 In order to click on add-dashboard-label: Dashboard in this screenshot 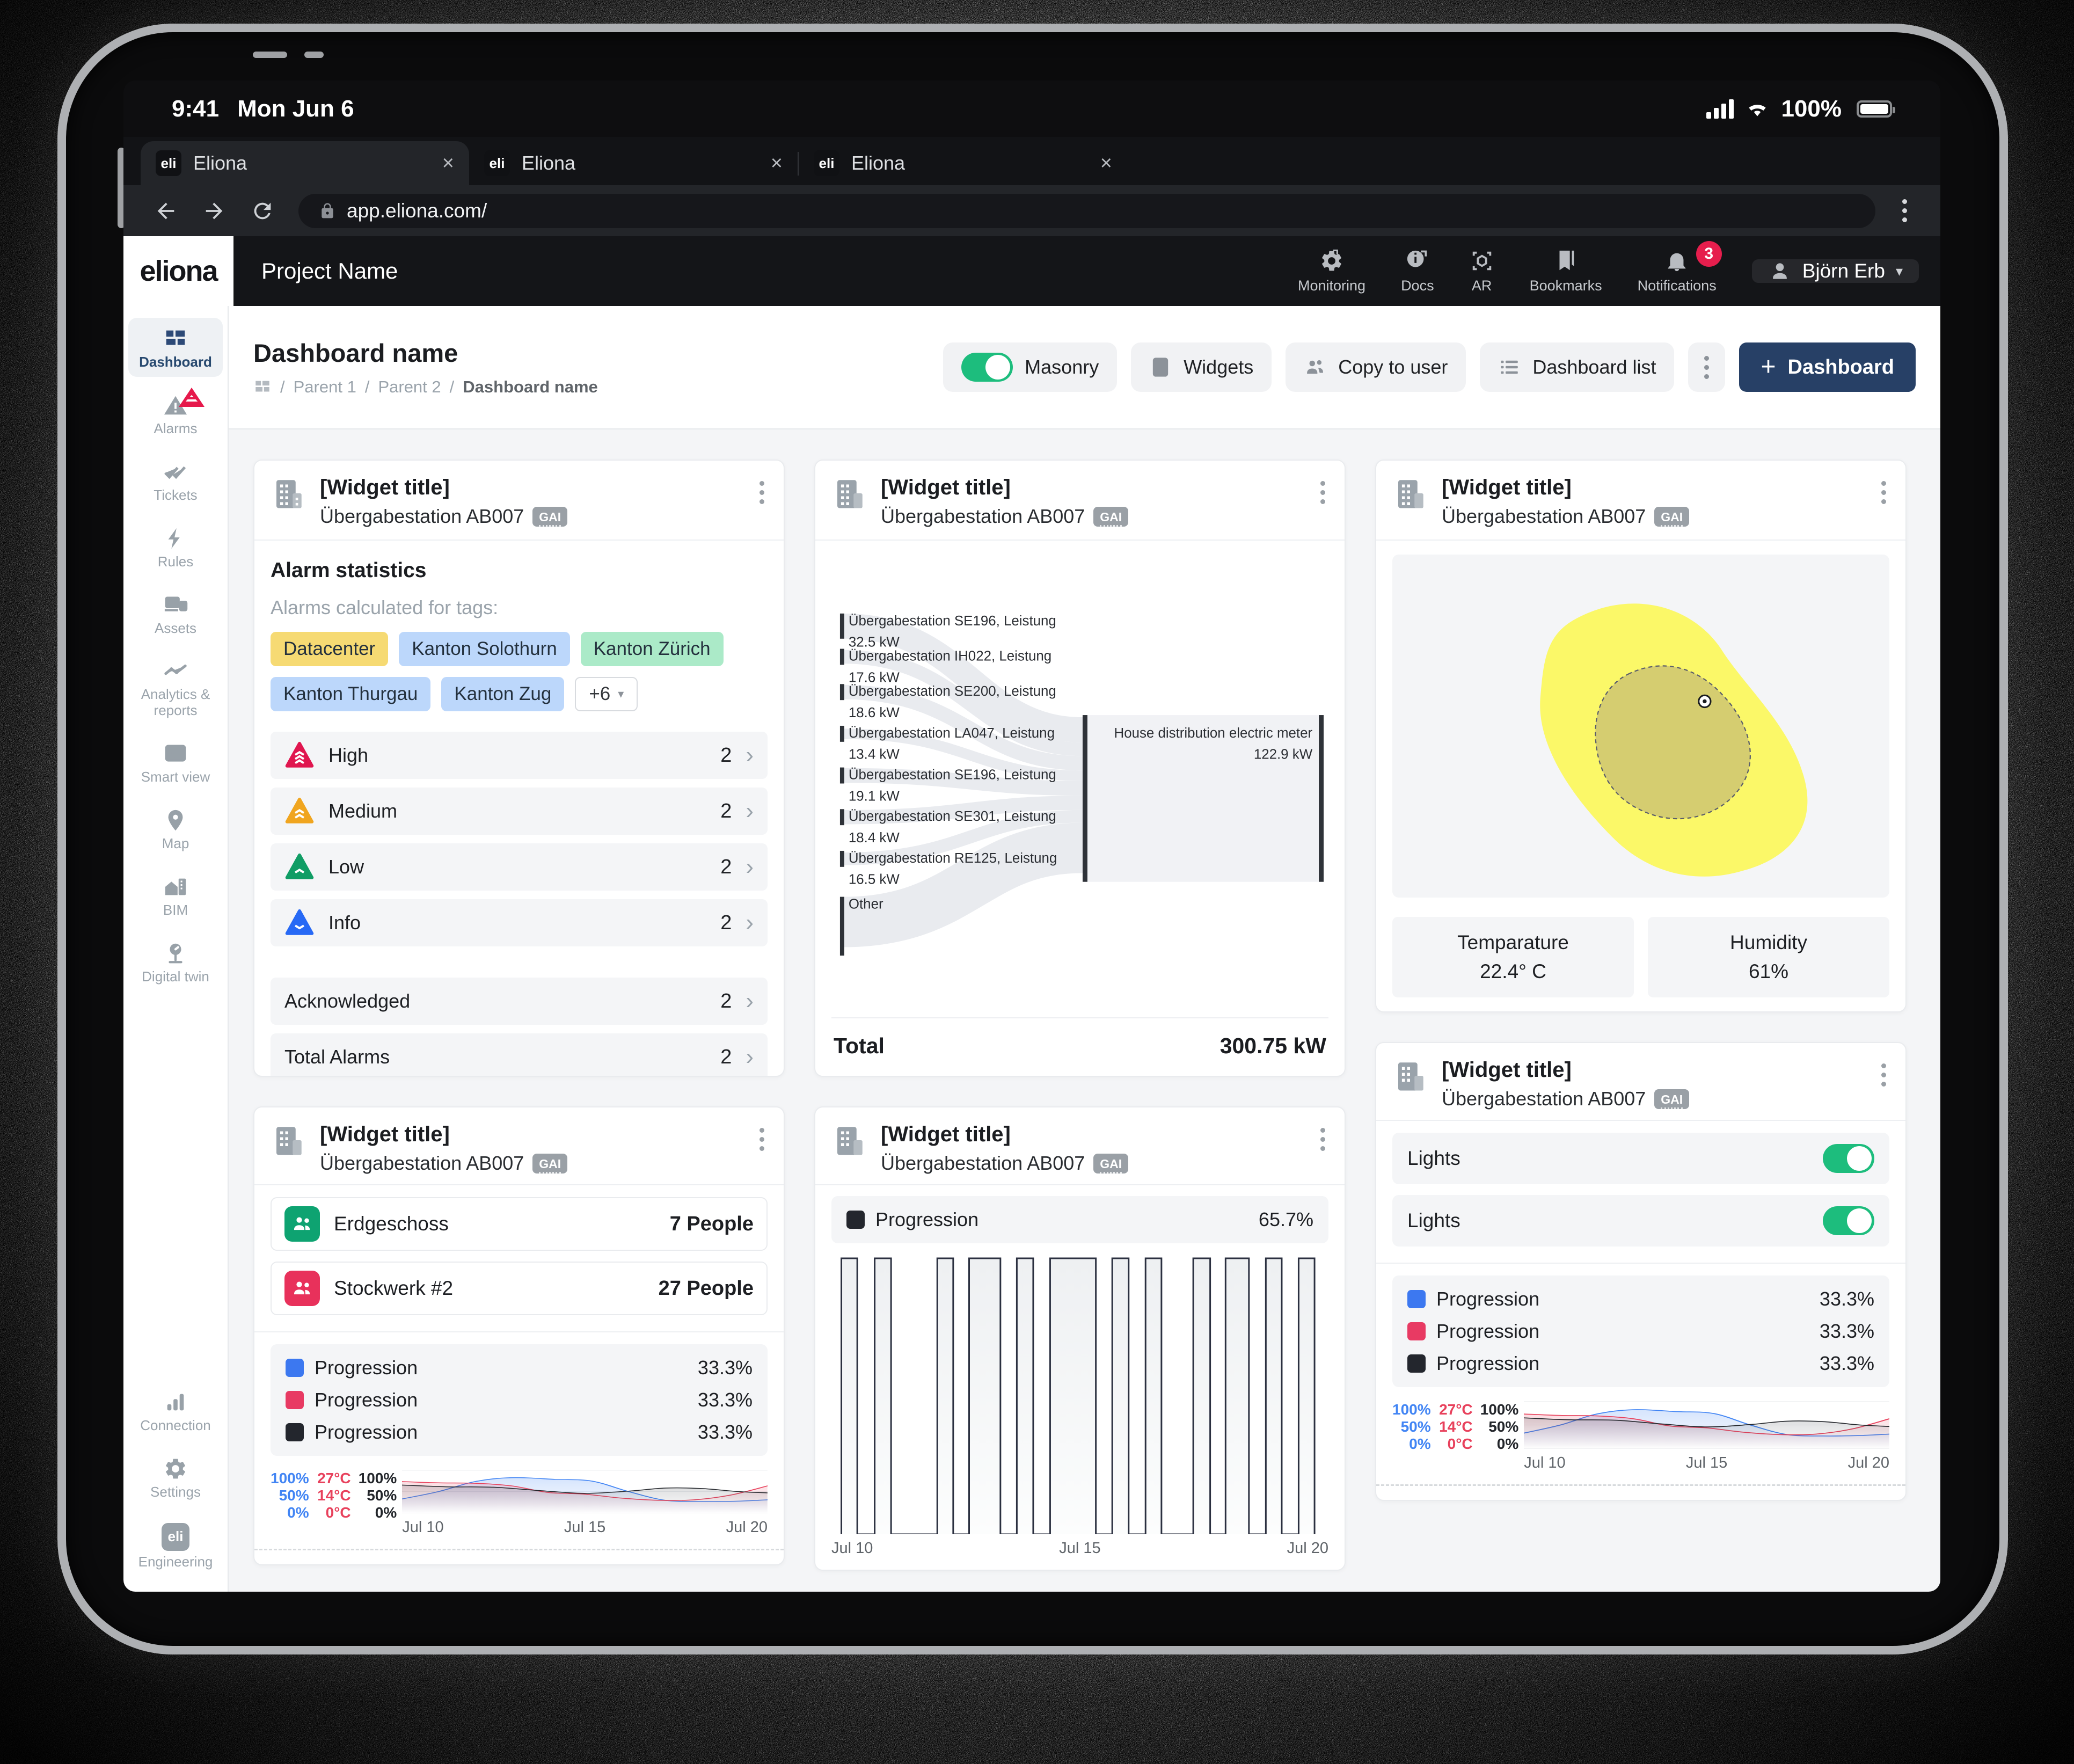, I will do `click(1840, 366)`.